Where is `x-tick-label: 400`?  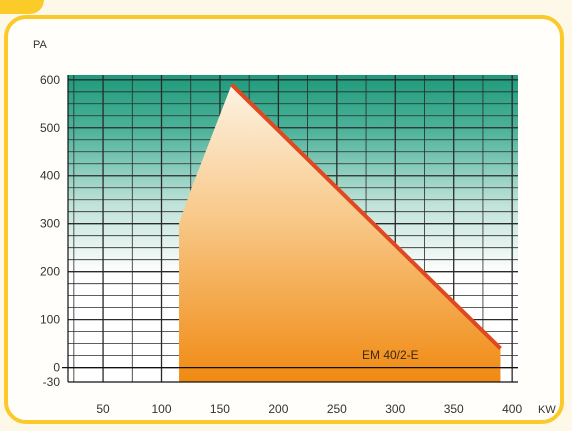 x-tick-label: 400 is located at coordinates (512, 409).